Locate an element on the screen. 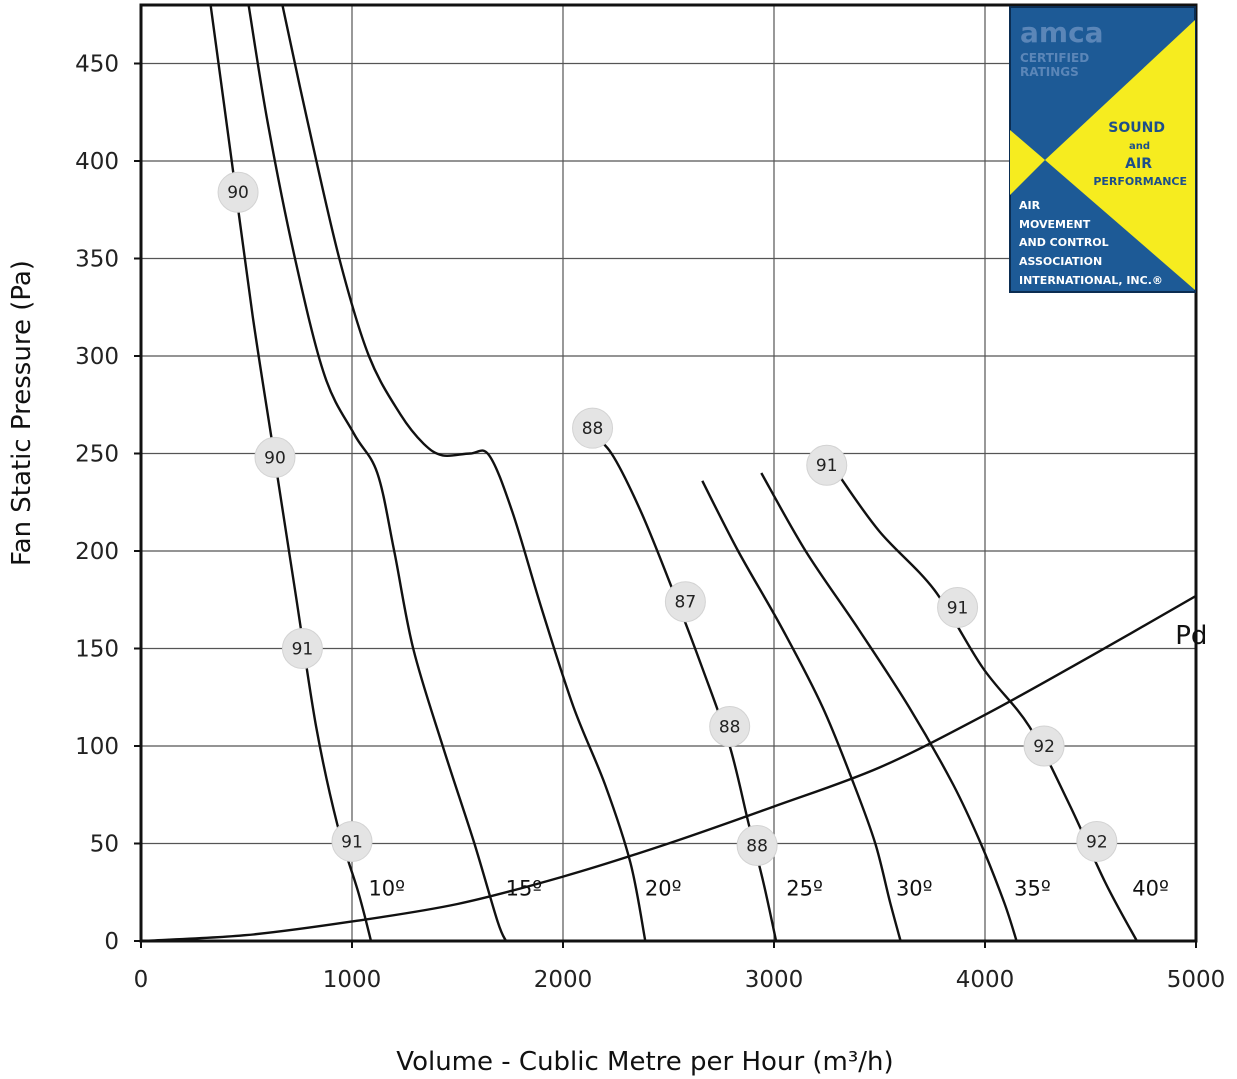 This screenshot has width=1237, height=1079. logo-org-4: ASSOCIATION is located at coordinates (1060, 261).